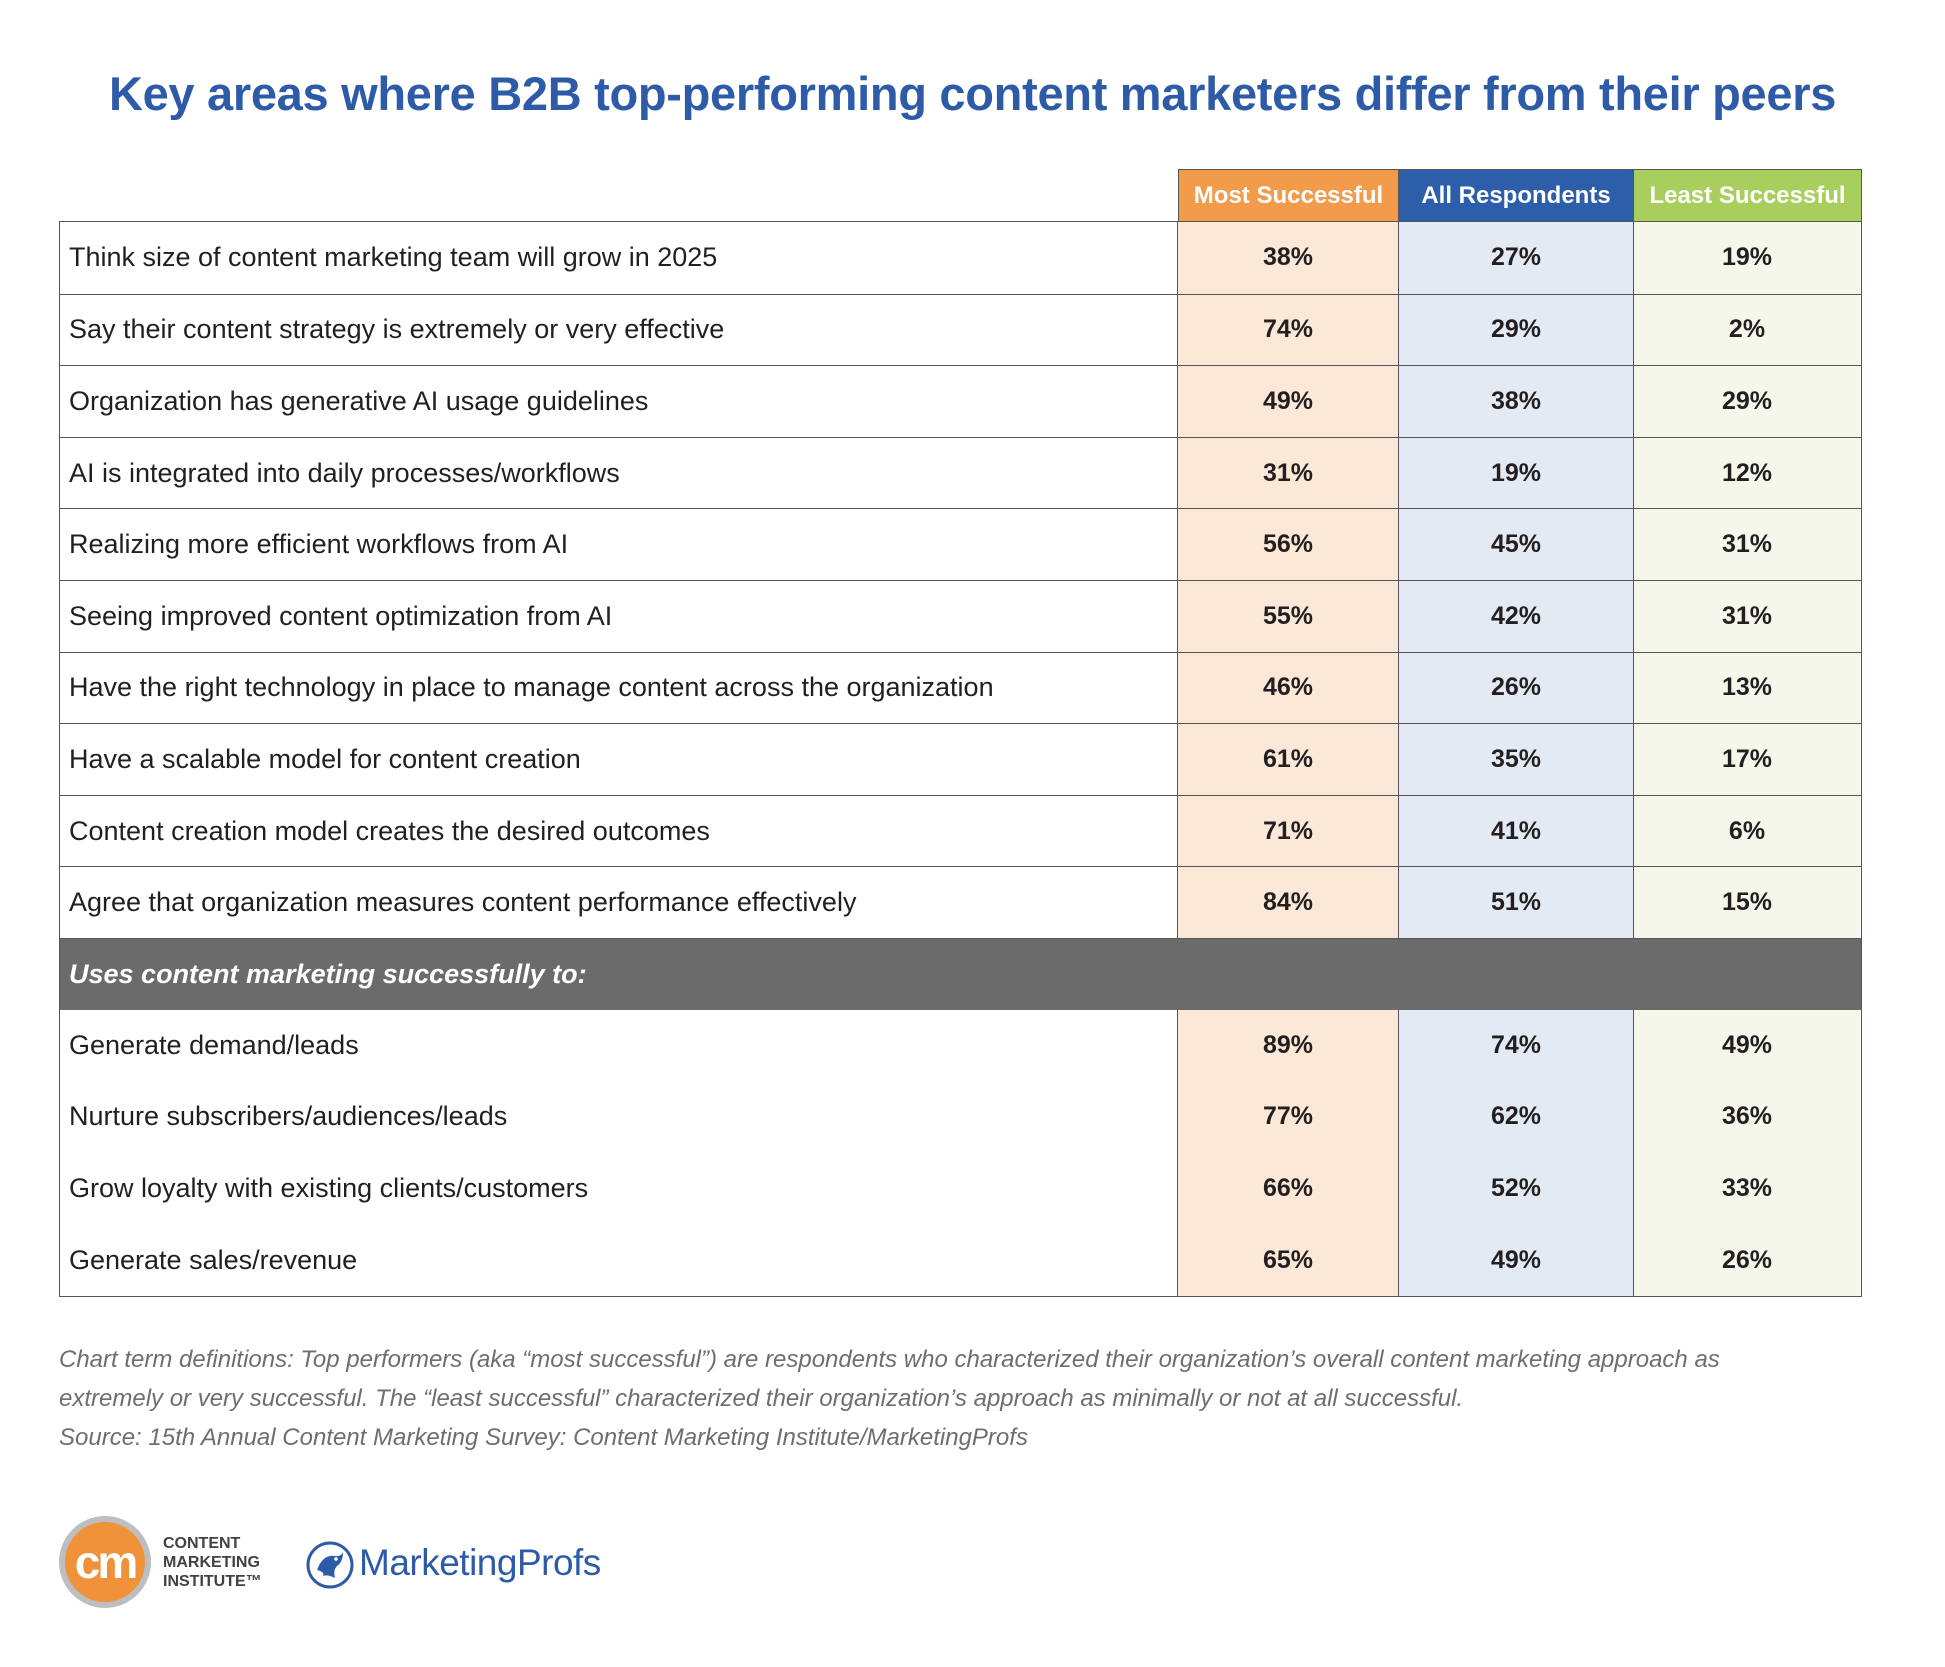  I want to click on most-successful-value: 31%, so click(1288, 473).